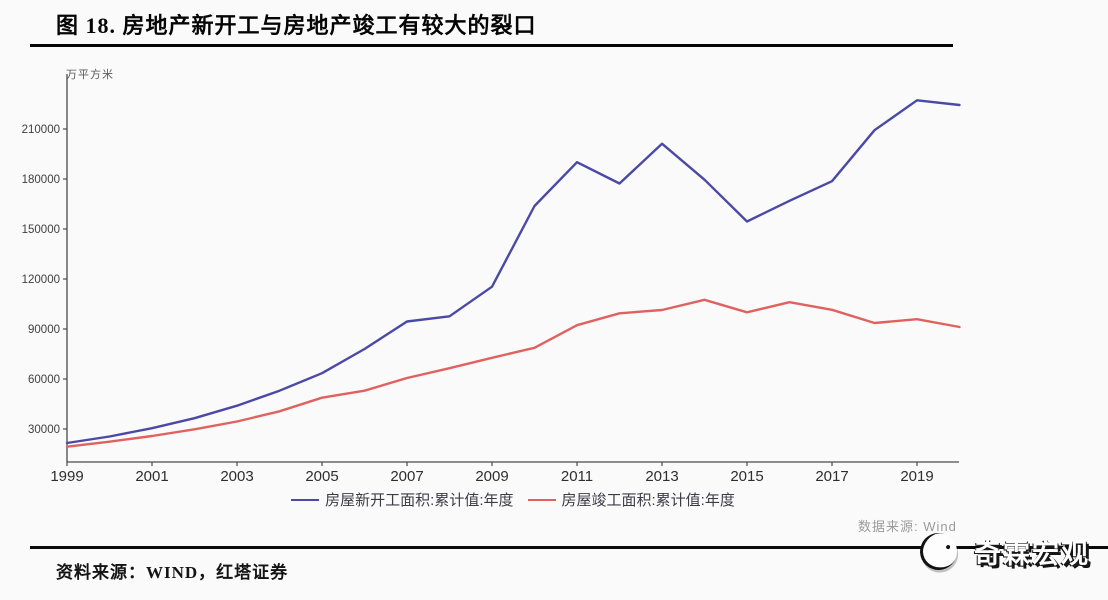  What do you see at coordinates (172, 572) in the screenshot?
I see `source-text: 资料来源：WIND，红塔证券` at bounding box center [172, 572].